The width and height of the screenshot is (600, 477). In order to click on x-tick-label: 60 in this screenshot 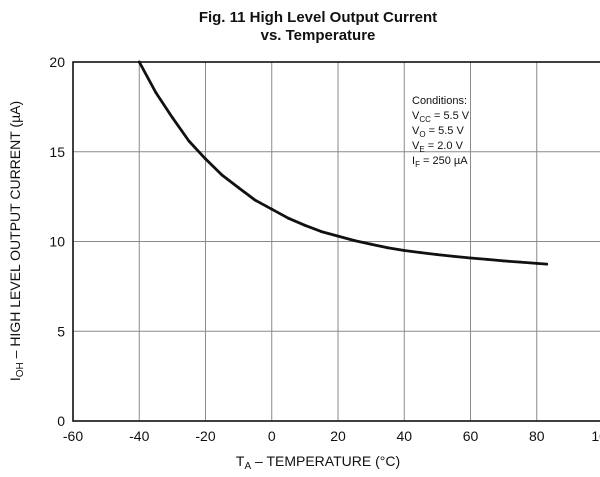, I will do `click(471, 436)`.